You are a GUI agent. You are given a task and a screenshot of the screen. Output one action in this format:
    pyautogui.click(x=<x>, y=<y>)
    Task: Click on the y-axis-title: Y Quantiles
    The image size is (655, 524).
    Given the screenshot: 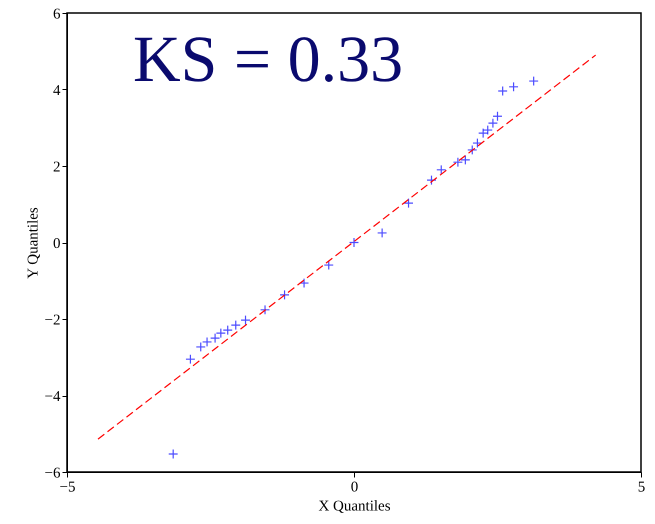 What is the action you would take?
    pyautogui.click(x=34, y=243)
    